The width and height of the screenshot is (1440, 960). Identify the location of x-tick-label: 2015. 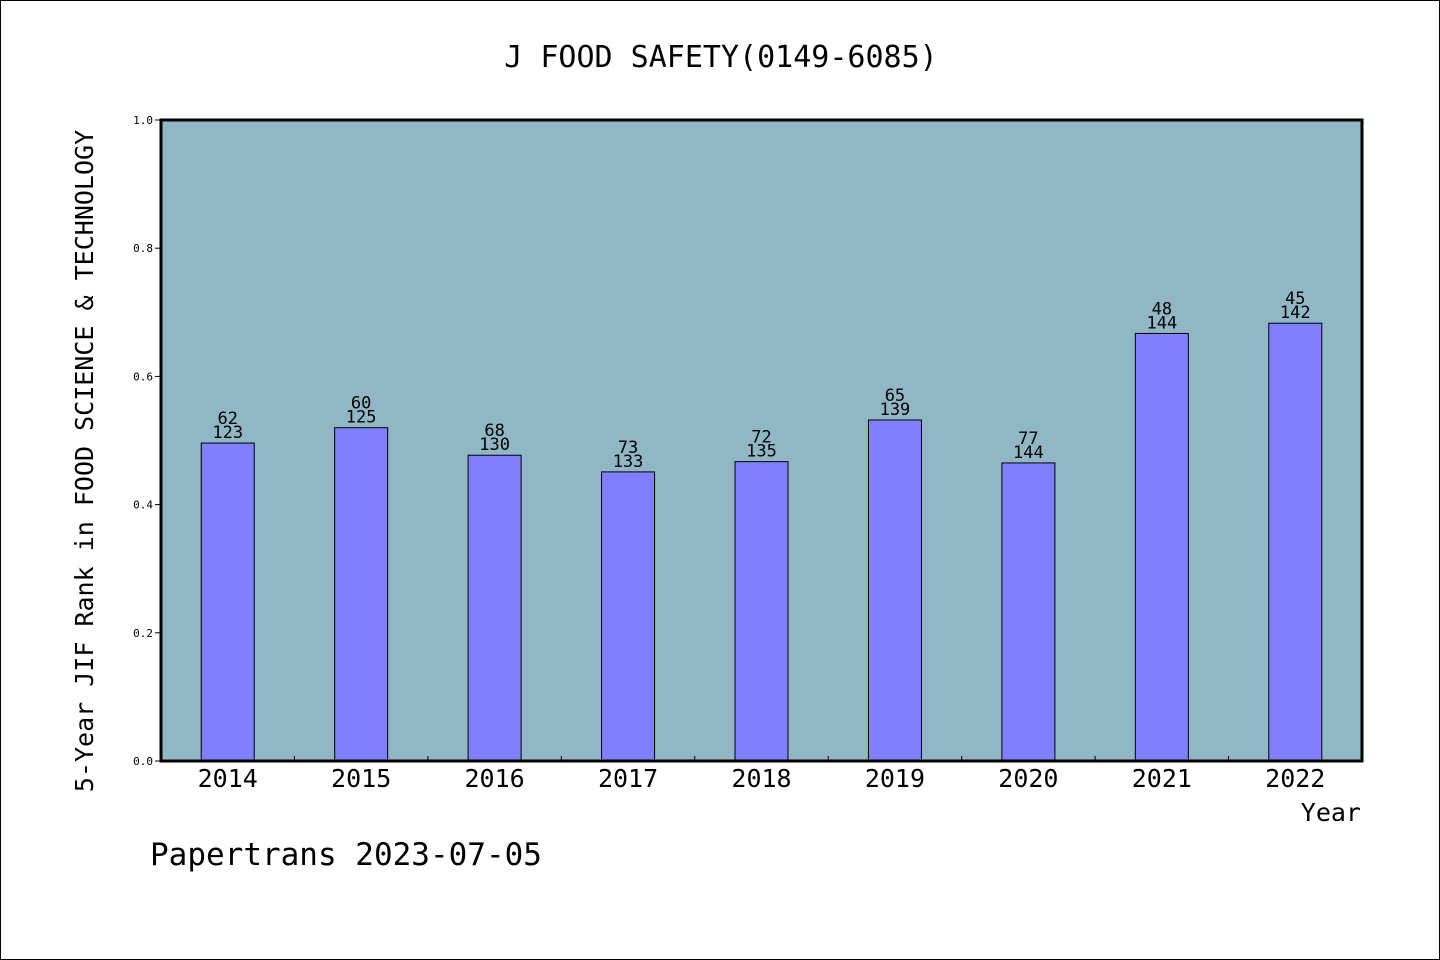
(361, 778).